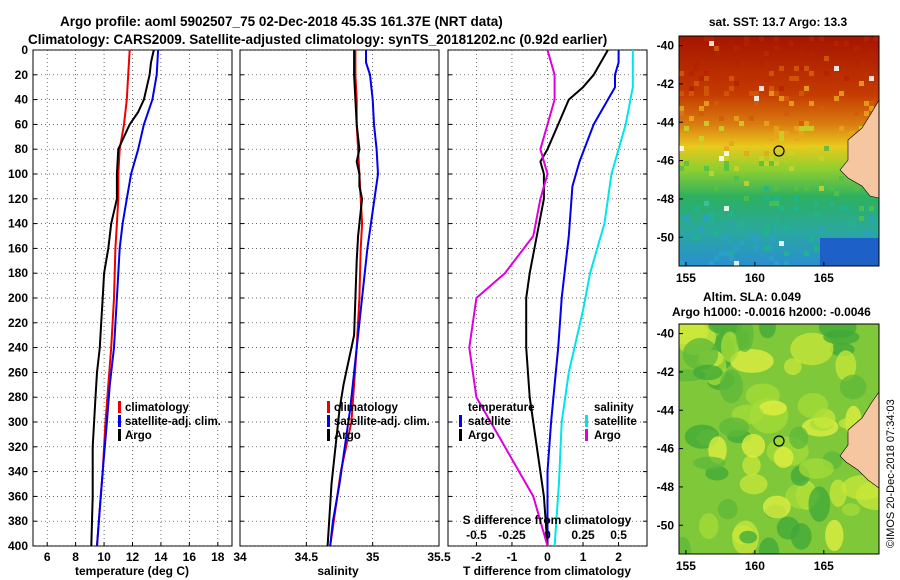  Describe the element at coordinates (489, 422) in the screenshot. I see `legend-label-t-satellite: satellite` at that location.